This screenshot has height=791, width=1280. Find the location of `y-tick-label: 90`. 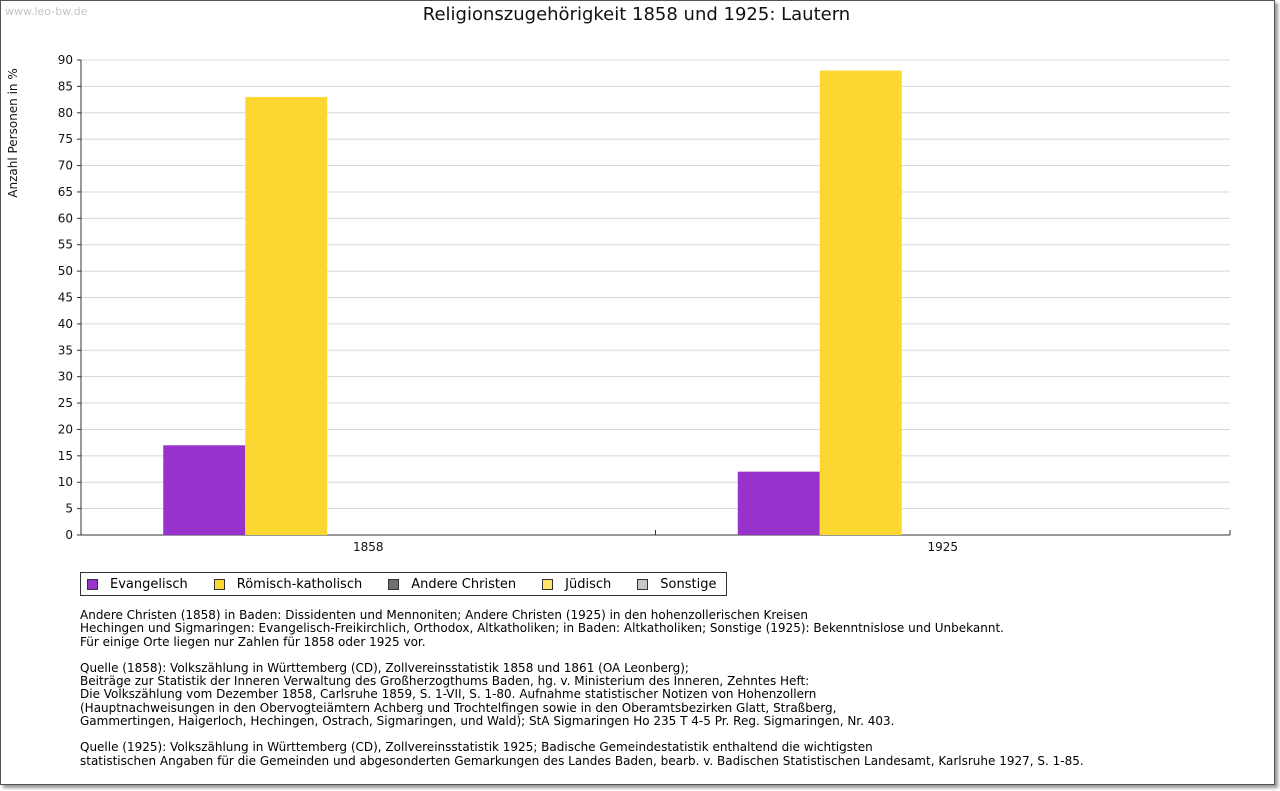

y-tick-label: 90 is located at coordinates (65, 60).